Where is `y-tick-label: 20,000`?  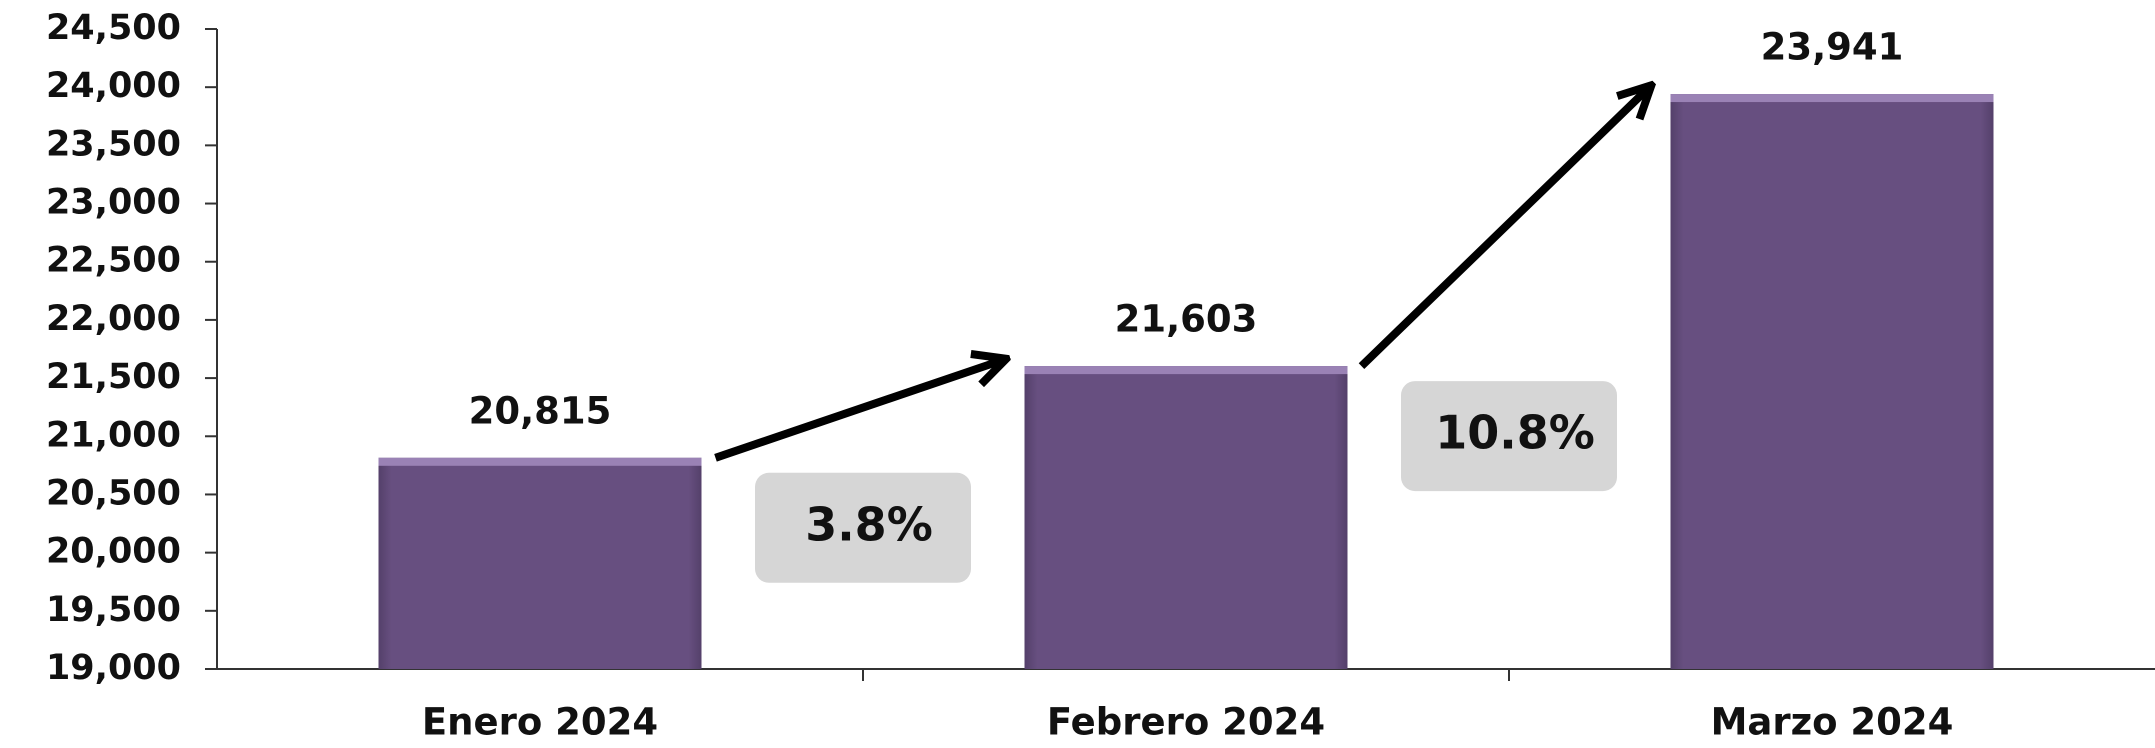
y-tick-label: 20,000 is located at coordinates (113, 552).